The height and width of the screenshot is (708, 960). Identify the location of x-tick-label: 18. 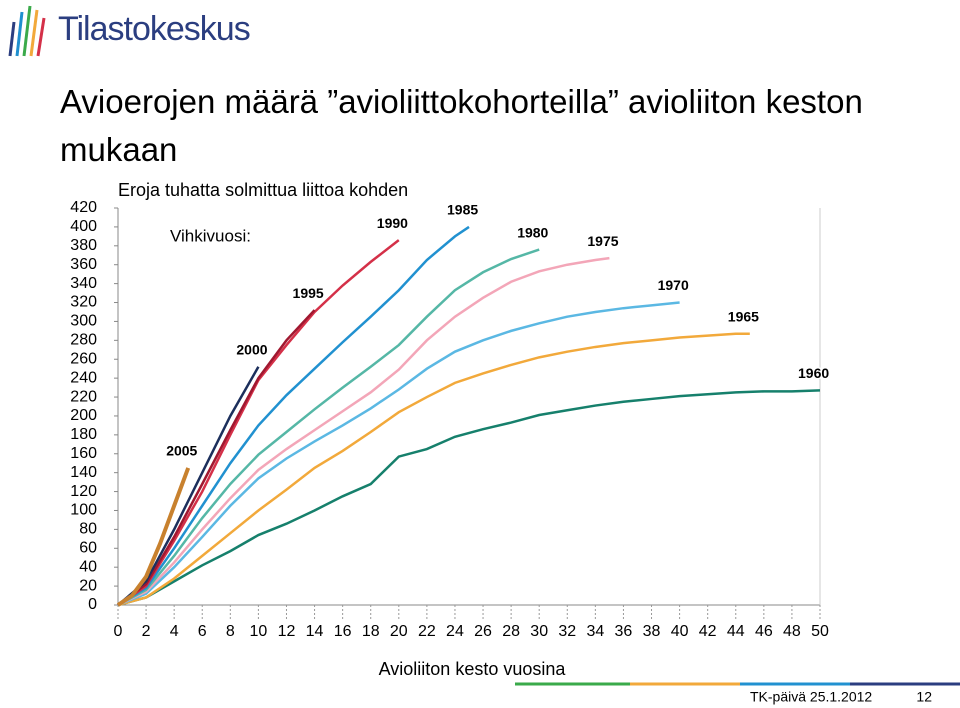
(371, 631).